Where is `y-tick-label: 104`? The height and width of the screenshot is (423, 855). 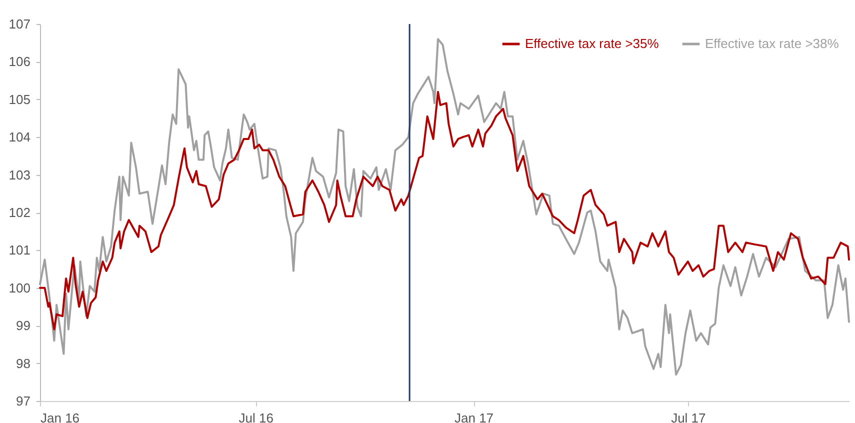 y-tick-label: 104 is located at coordinates (19, 137).